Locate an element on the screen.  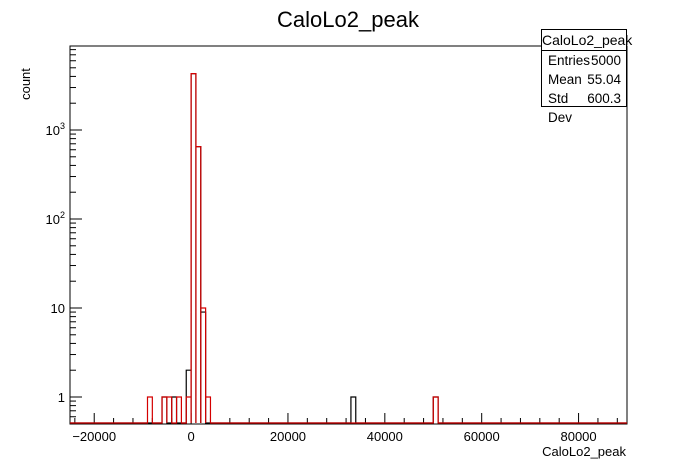
x-tick-label: 20000 is located at coordinates (288, 436).